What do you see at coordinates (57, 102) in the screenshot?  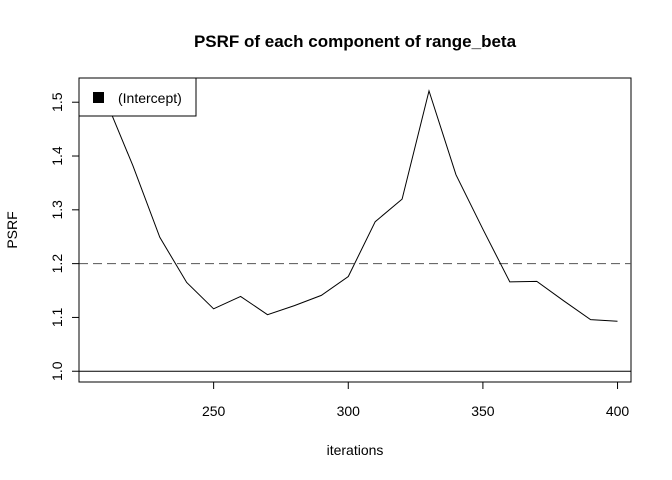 I see `y-tick-label: 1.5` at bounding box center [57, 102].